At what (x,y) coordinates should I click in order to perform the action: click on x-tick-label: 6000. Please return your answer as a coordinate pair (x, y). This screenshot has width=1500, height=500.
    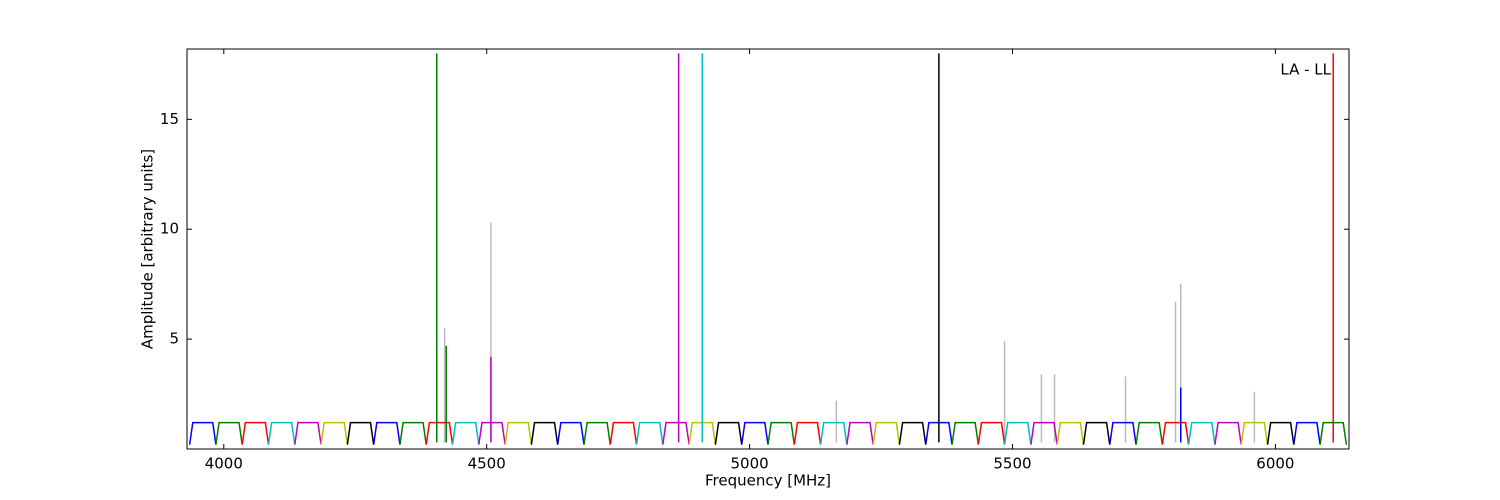
    Looking at the image, I should click on (1275, 464).